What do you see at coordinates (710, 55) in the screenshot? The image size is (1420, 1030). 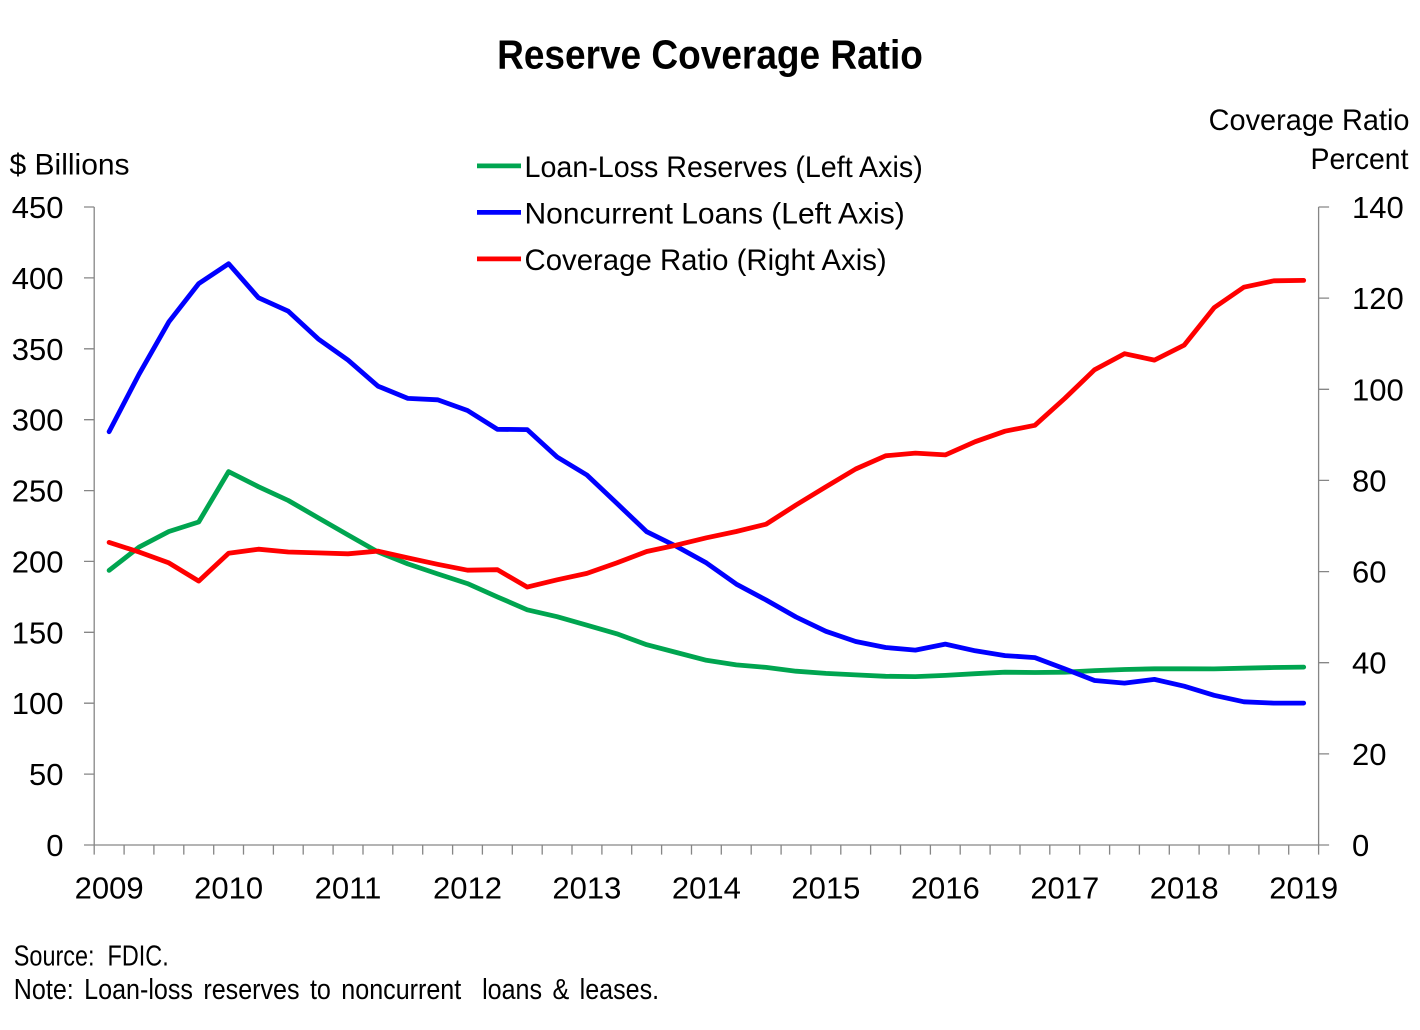 I see `svg-text: Reserve Coverage Ratio` at bounding box center [710, 55].